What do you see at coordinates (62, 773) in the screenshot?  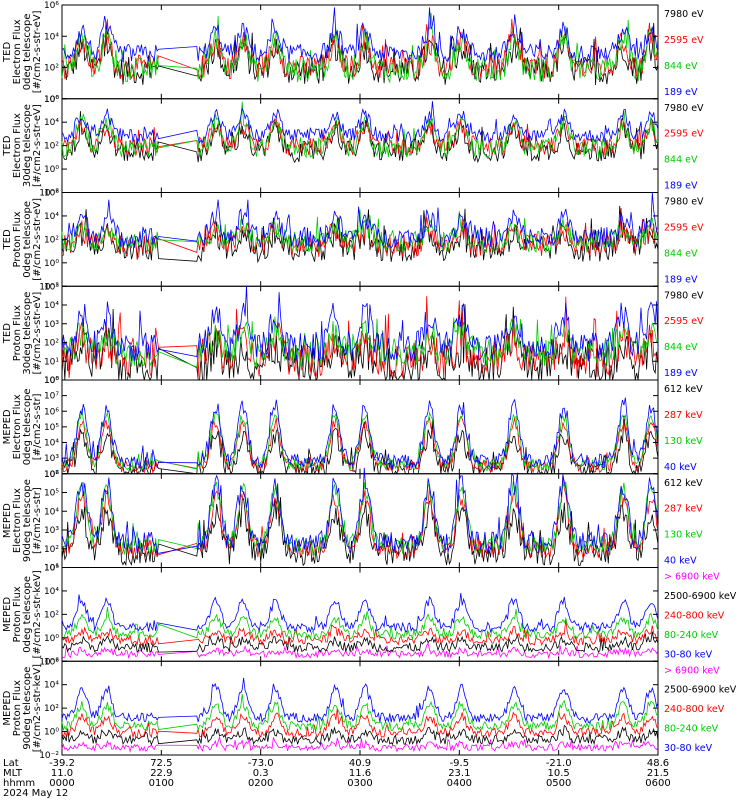 I see `footer-mlt: 11.0` at bounding box center [62, 773].